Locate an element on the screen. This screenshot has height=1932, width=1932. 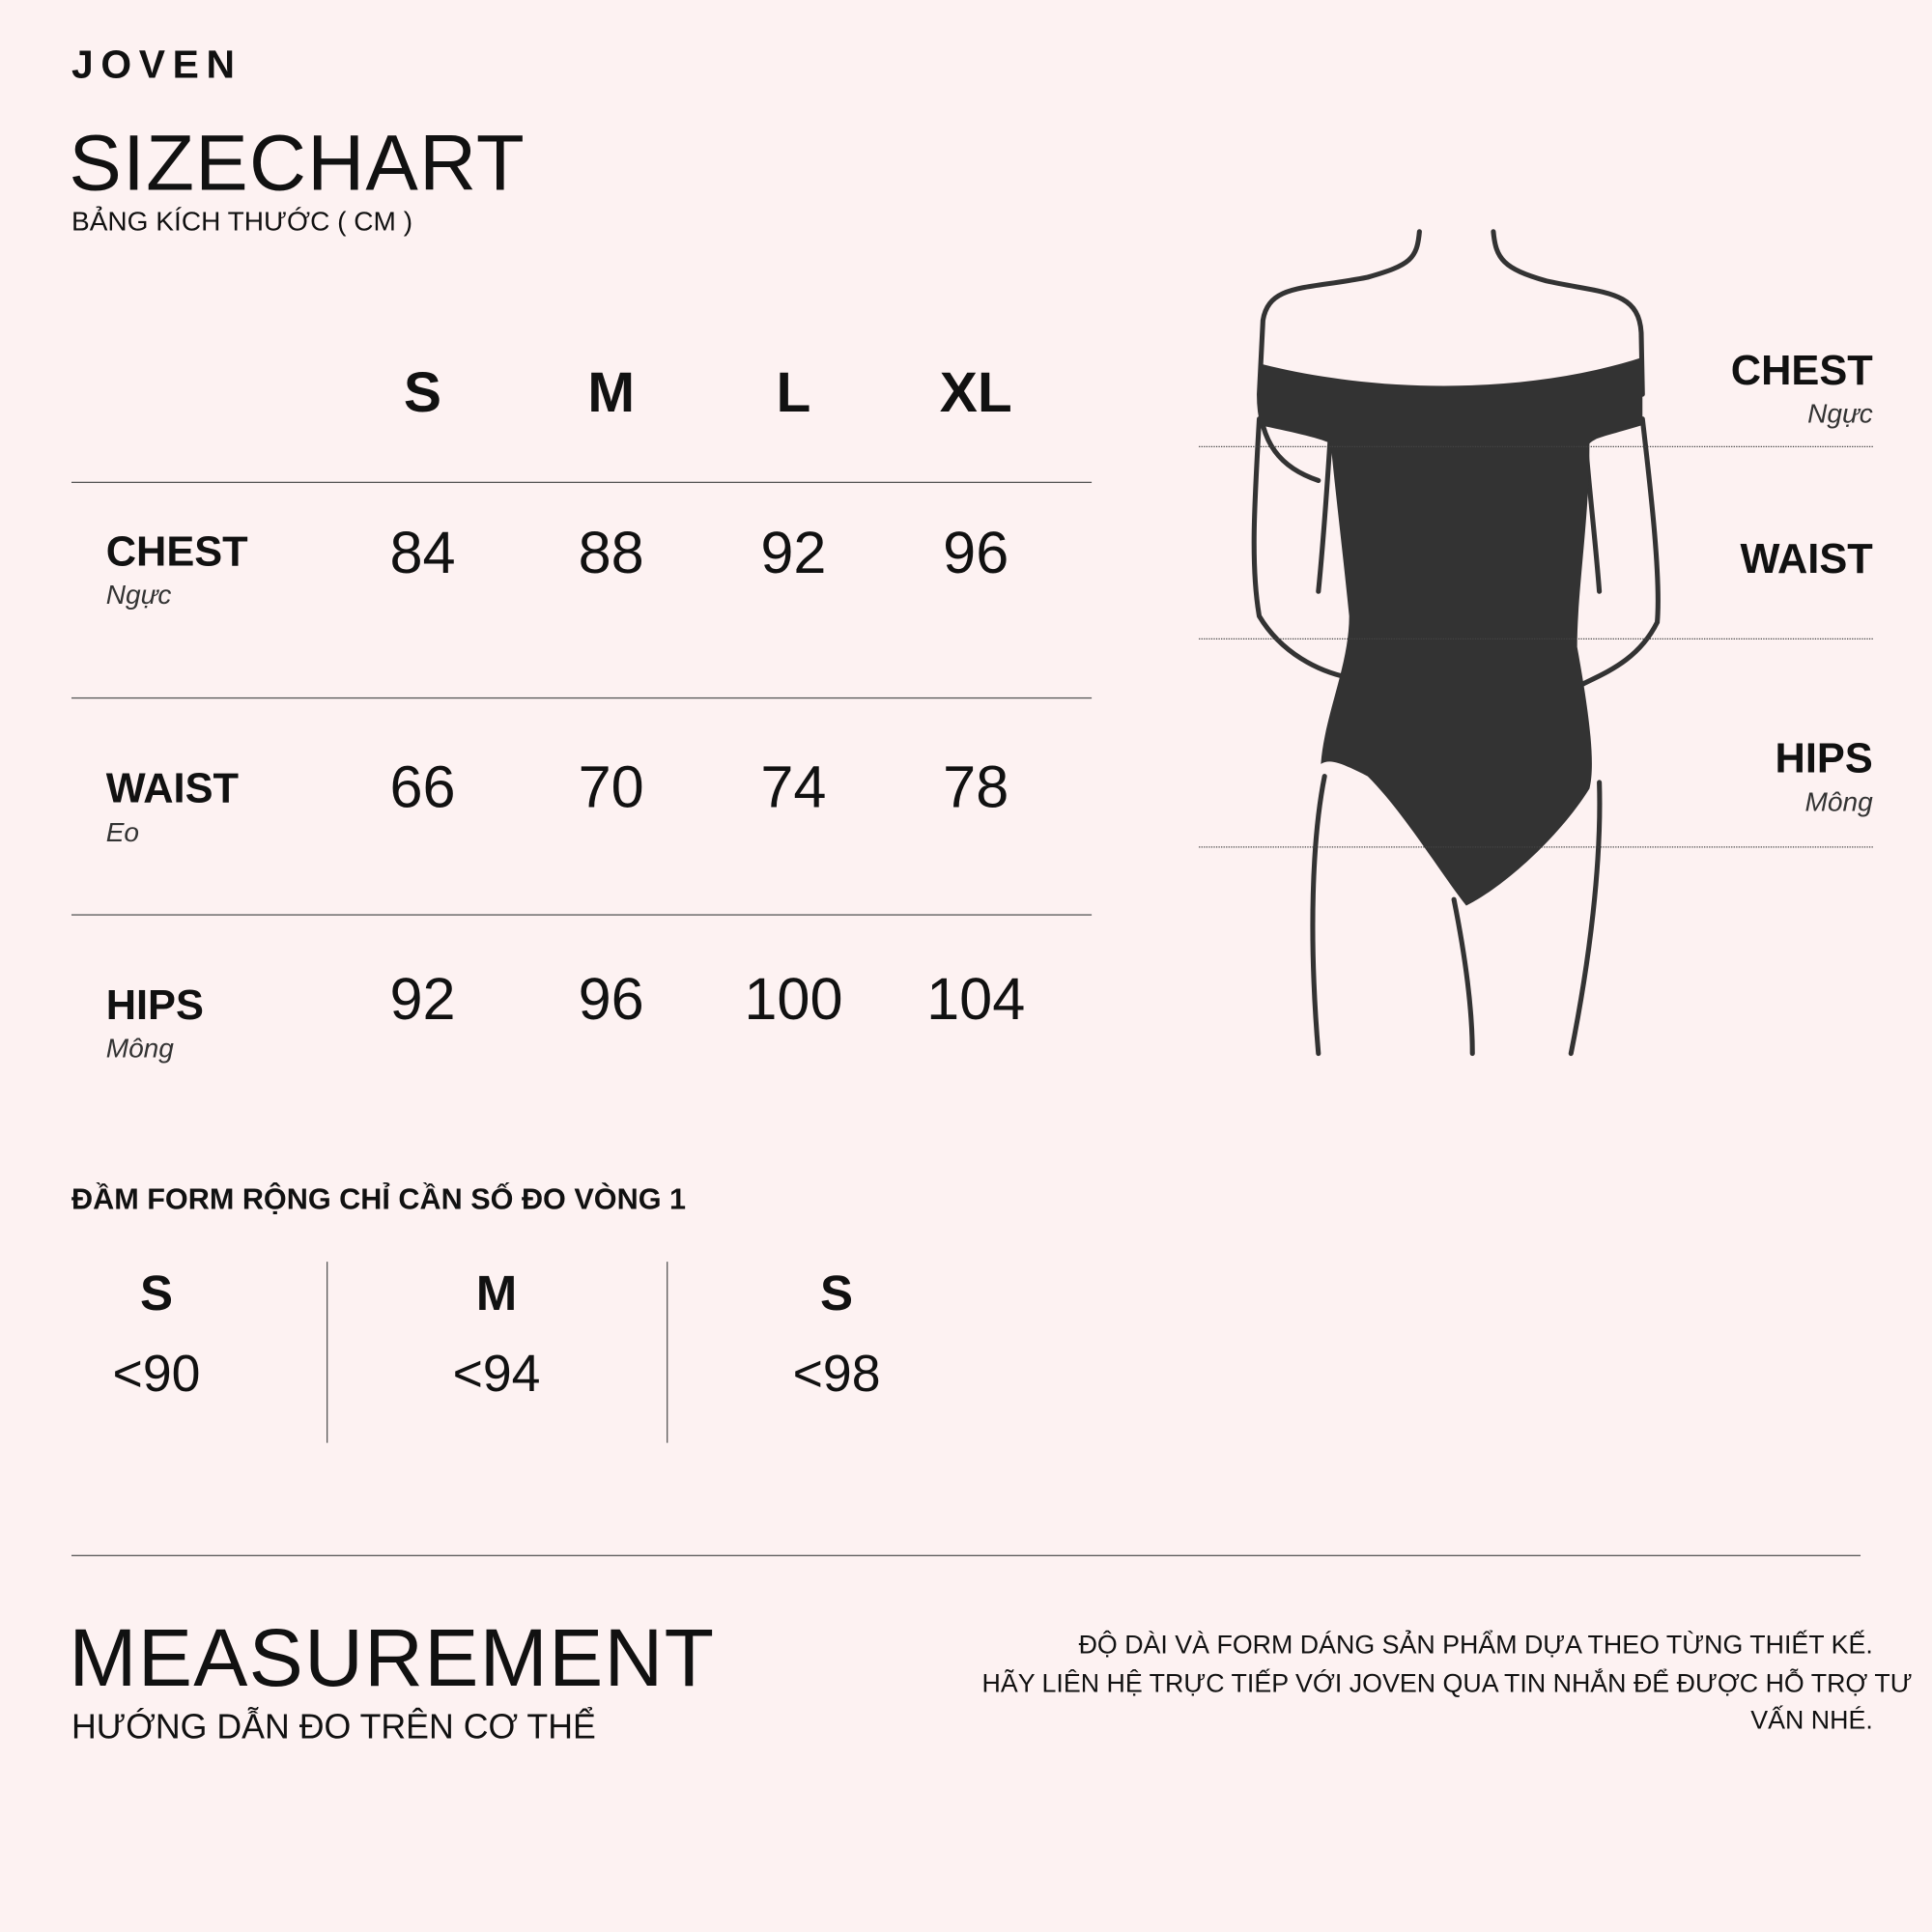
cell-value: 70 is located at coordinates (611, 787).